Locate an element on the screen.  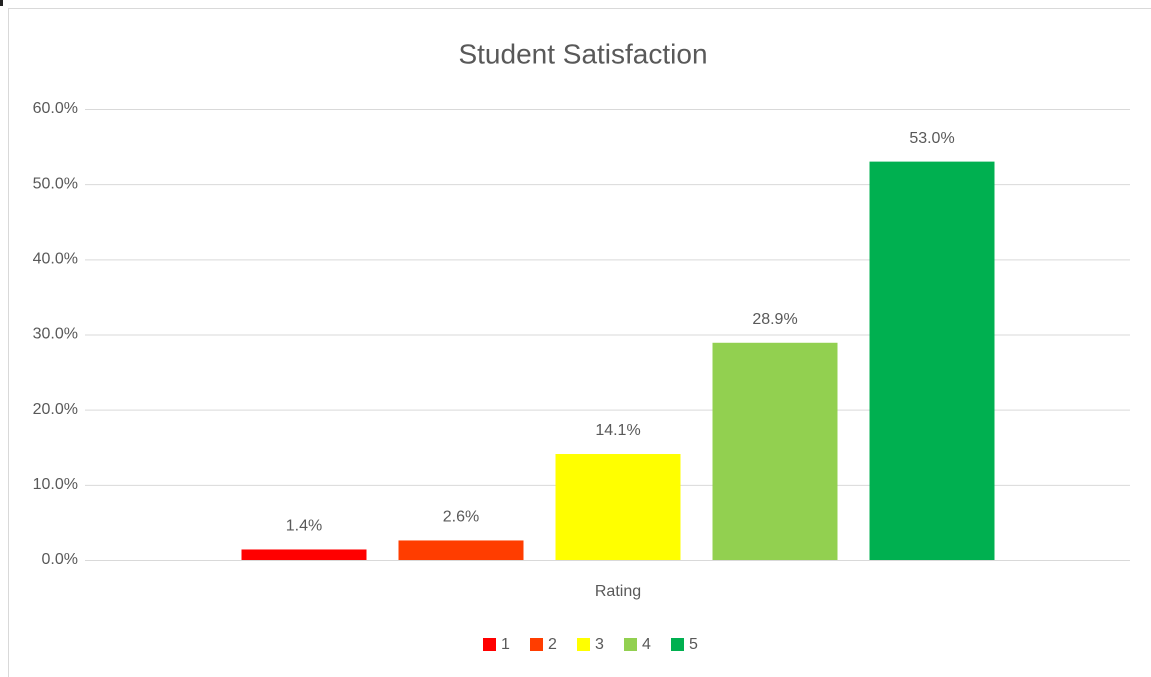
legend-label: 1 is located at coordinates (505, 644).